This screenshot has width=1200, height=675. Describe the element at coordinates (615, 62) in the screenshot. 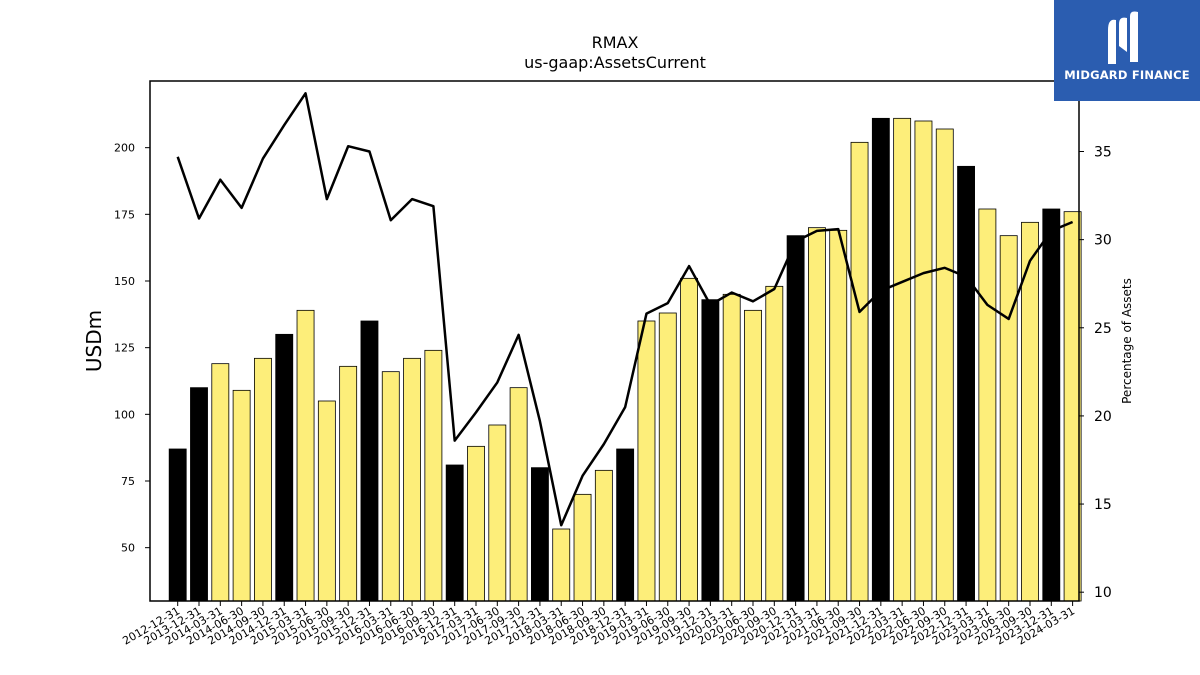

I see `chart-subtitle: us-gaap:AssetsCurrent` at that location.